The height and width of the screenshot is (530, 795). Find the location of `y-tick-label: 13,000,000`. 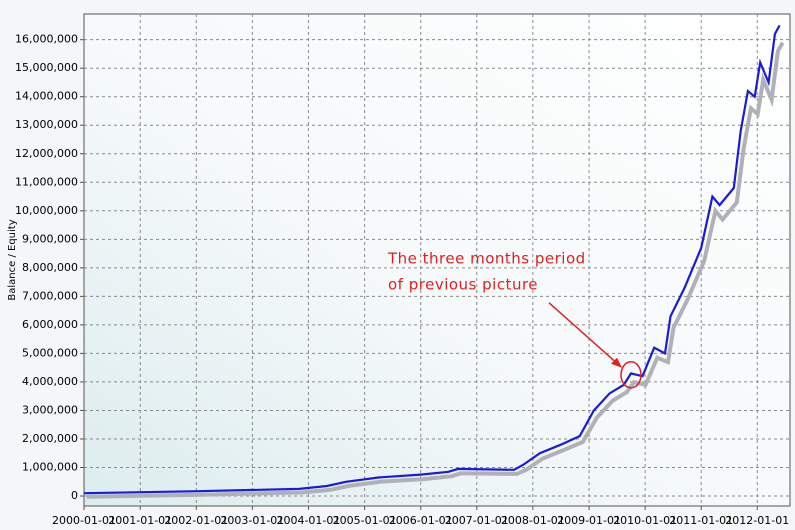

y-tick-label: 13,000,000 is located at coordinates (46, 124).